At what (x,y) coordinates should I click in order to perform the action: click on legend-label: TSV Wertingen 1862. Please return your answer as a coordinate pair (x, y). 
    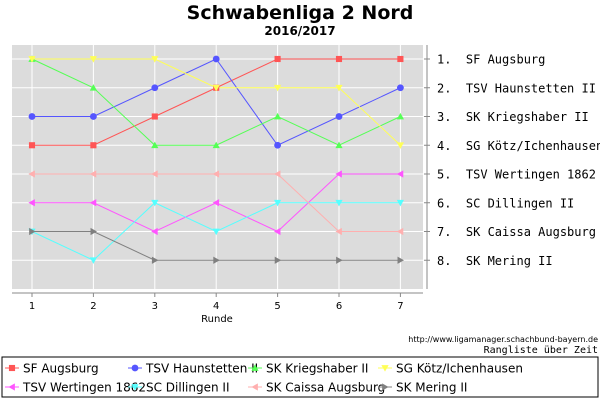
    Looking at the image, I should click on (84, 388).